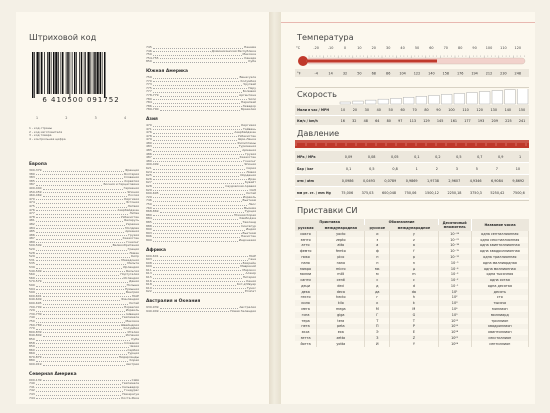 This screenshot has height=413, width=550. Describe the element at coordinates (412, 286) in the screenshot. I see `si-row: деци deci д d 10⁻¹ одна десятая` at that location.